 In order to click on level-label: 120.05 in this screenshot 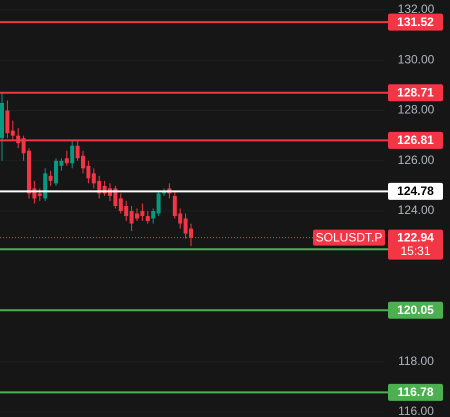, I will do `click(415, 310)`.